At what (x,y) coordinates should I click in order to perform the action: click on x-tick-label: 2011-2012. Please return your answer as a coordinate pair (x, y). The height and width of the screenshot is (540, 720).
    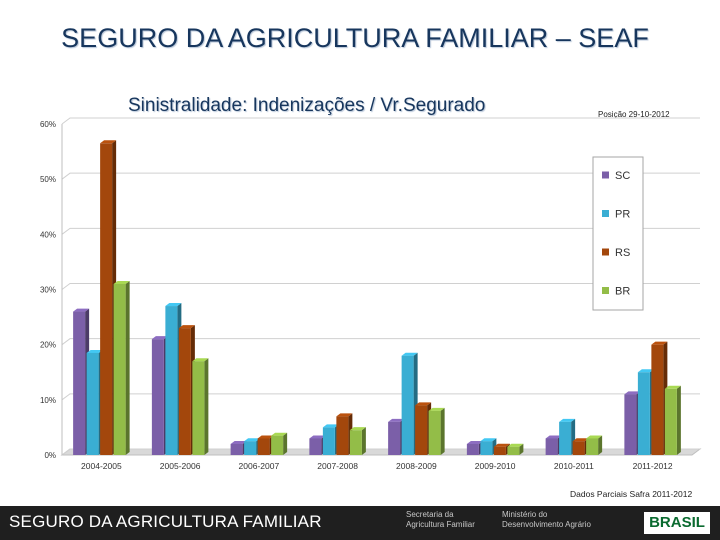
    Looking at the image, I should click on (653, 466).